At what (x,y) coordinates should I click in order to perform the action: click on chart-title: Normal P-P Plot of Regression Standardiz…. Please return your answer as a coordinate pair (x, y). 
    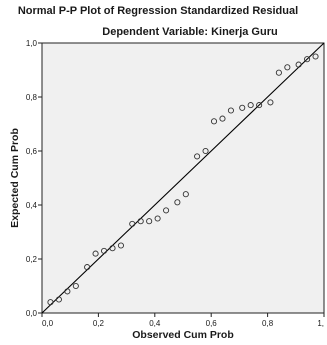
    Looking at the image, I should click on (158, 11).